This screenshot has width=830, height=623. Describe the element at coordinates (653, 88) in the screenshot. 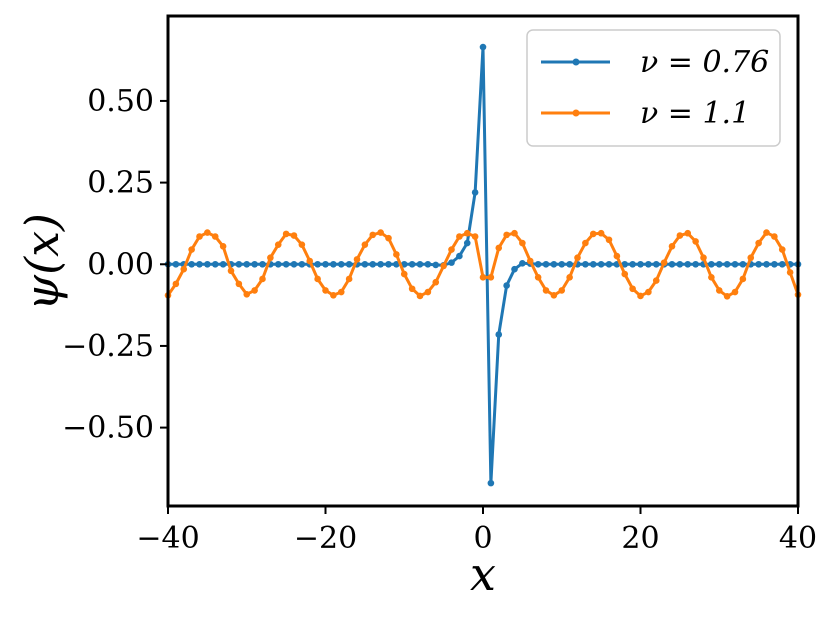

I see `legend: ν = 0.76 ν = 1.1` at that location.